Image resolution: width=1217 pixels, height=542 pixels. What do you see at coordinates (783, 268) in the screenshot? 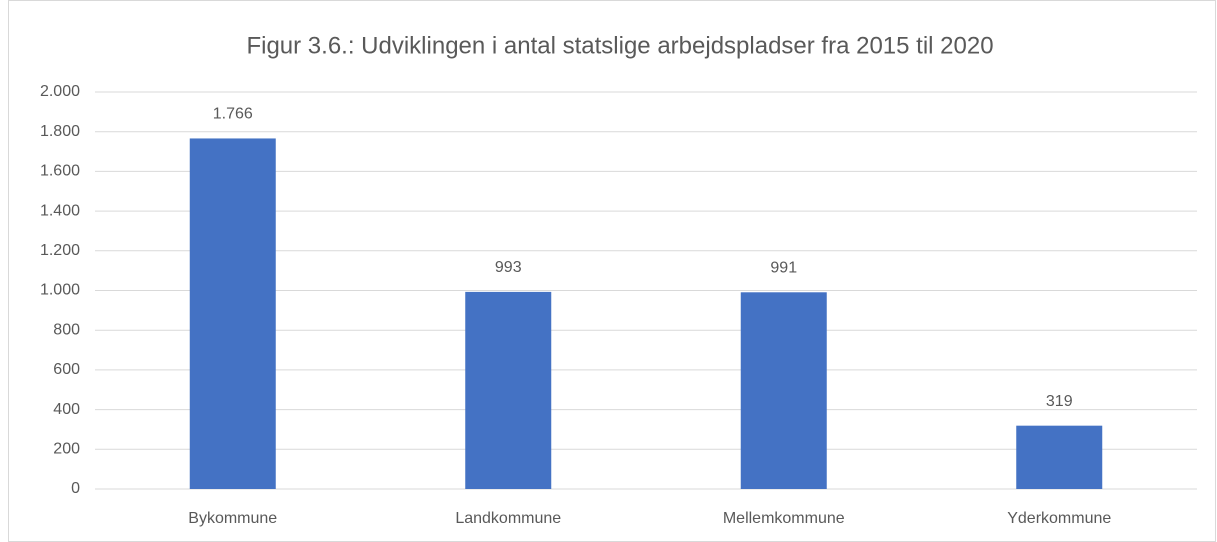
I see `data-label: 991` at bounding box center [783, 268].